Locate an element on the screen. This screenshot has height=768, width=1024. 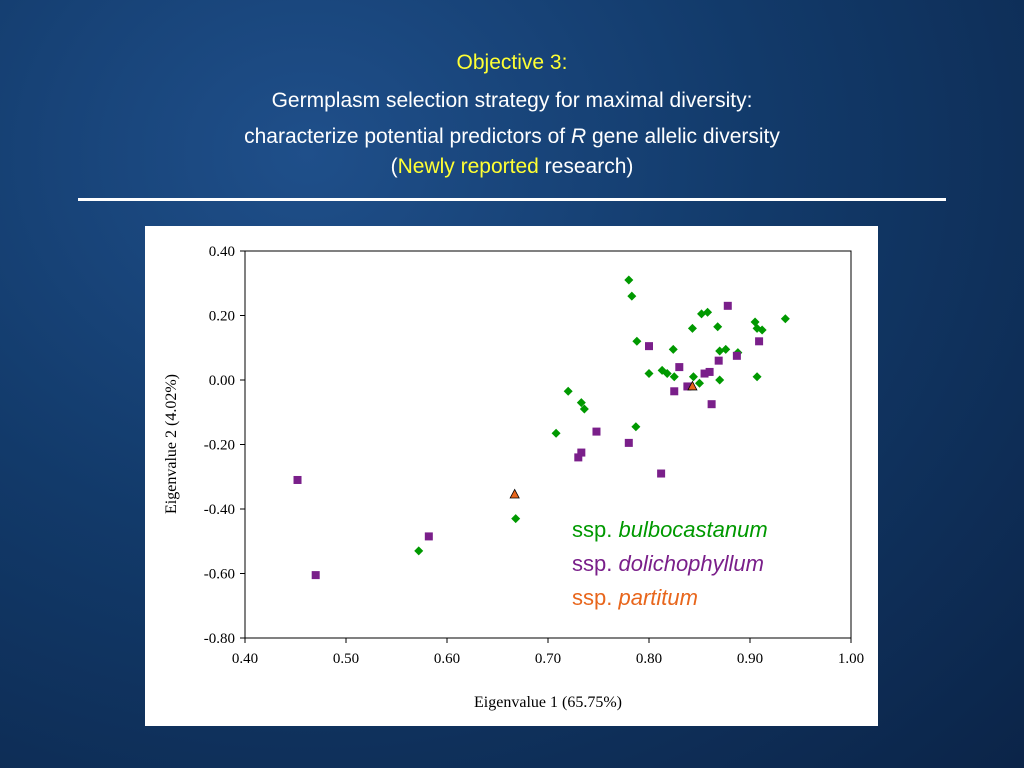
newly-reported-highlight: Newly reported is located at coordinates (468, 166).